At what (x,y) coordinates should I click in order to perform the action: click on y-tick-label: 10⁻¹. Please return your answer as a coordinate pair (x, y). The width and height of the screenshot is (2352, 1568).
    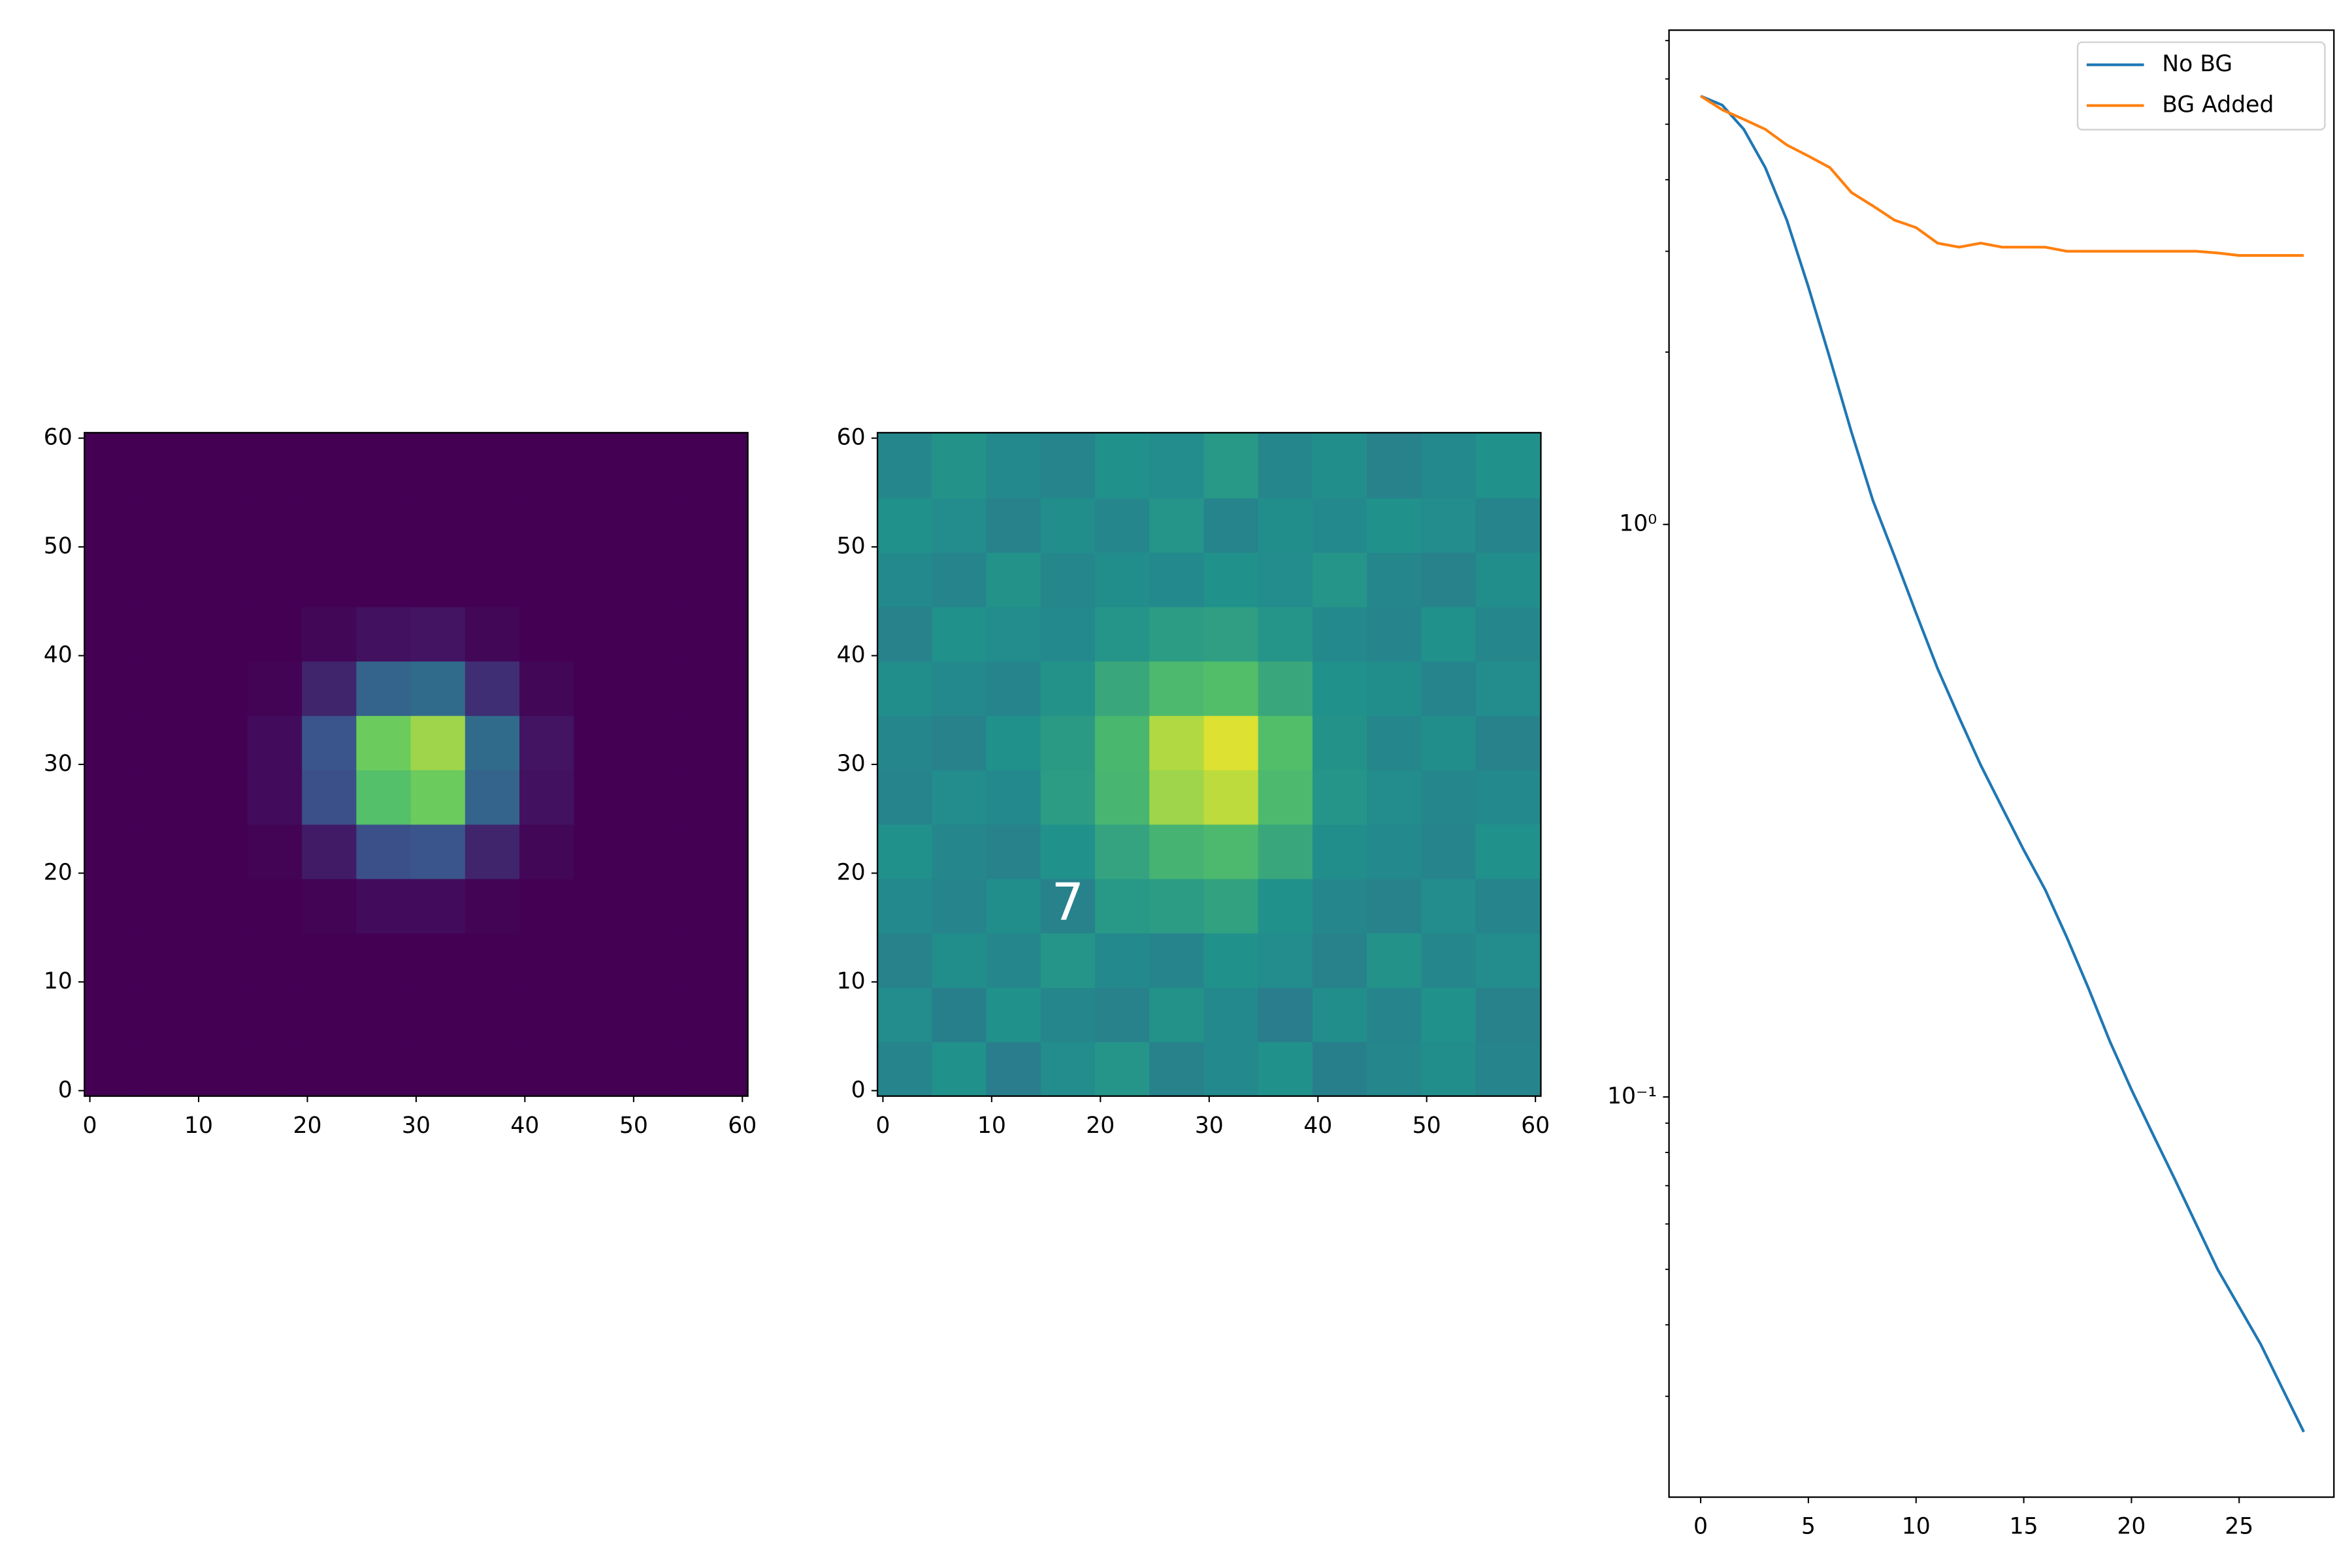
    Looking at the image, I should click on (1632, 1096).